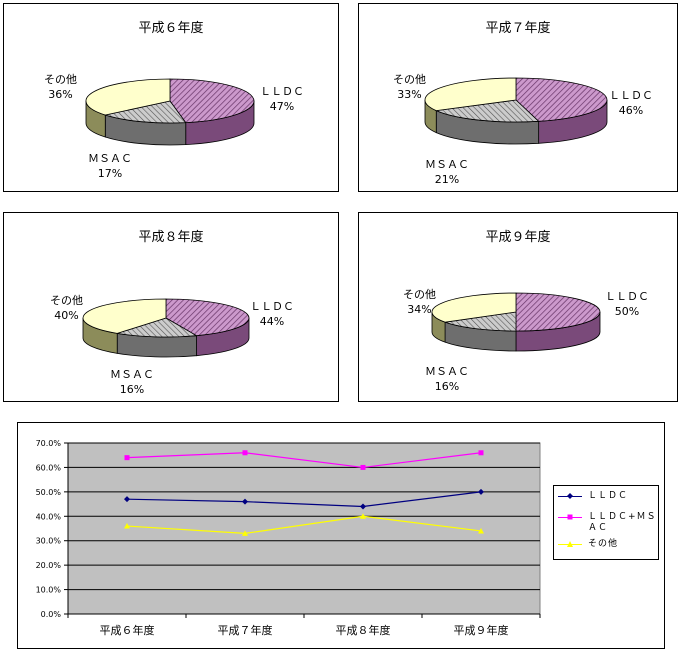 This screenshot has height=655, width=680. I want to click on pie-chart-heisei-8: 平成８年度 ＬＬＤＣ 44% ＭＳＡＣ 16% その他 40%, so click(171, 307).